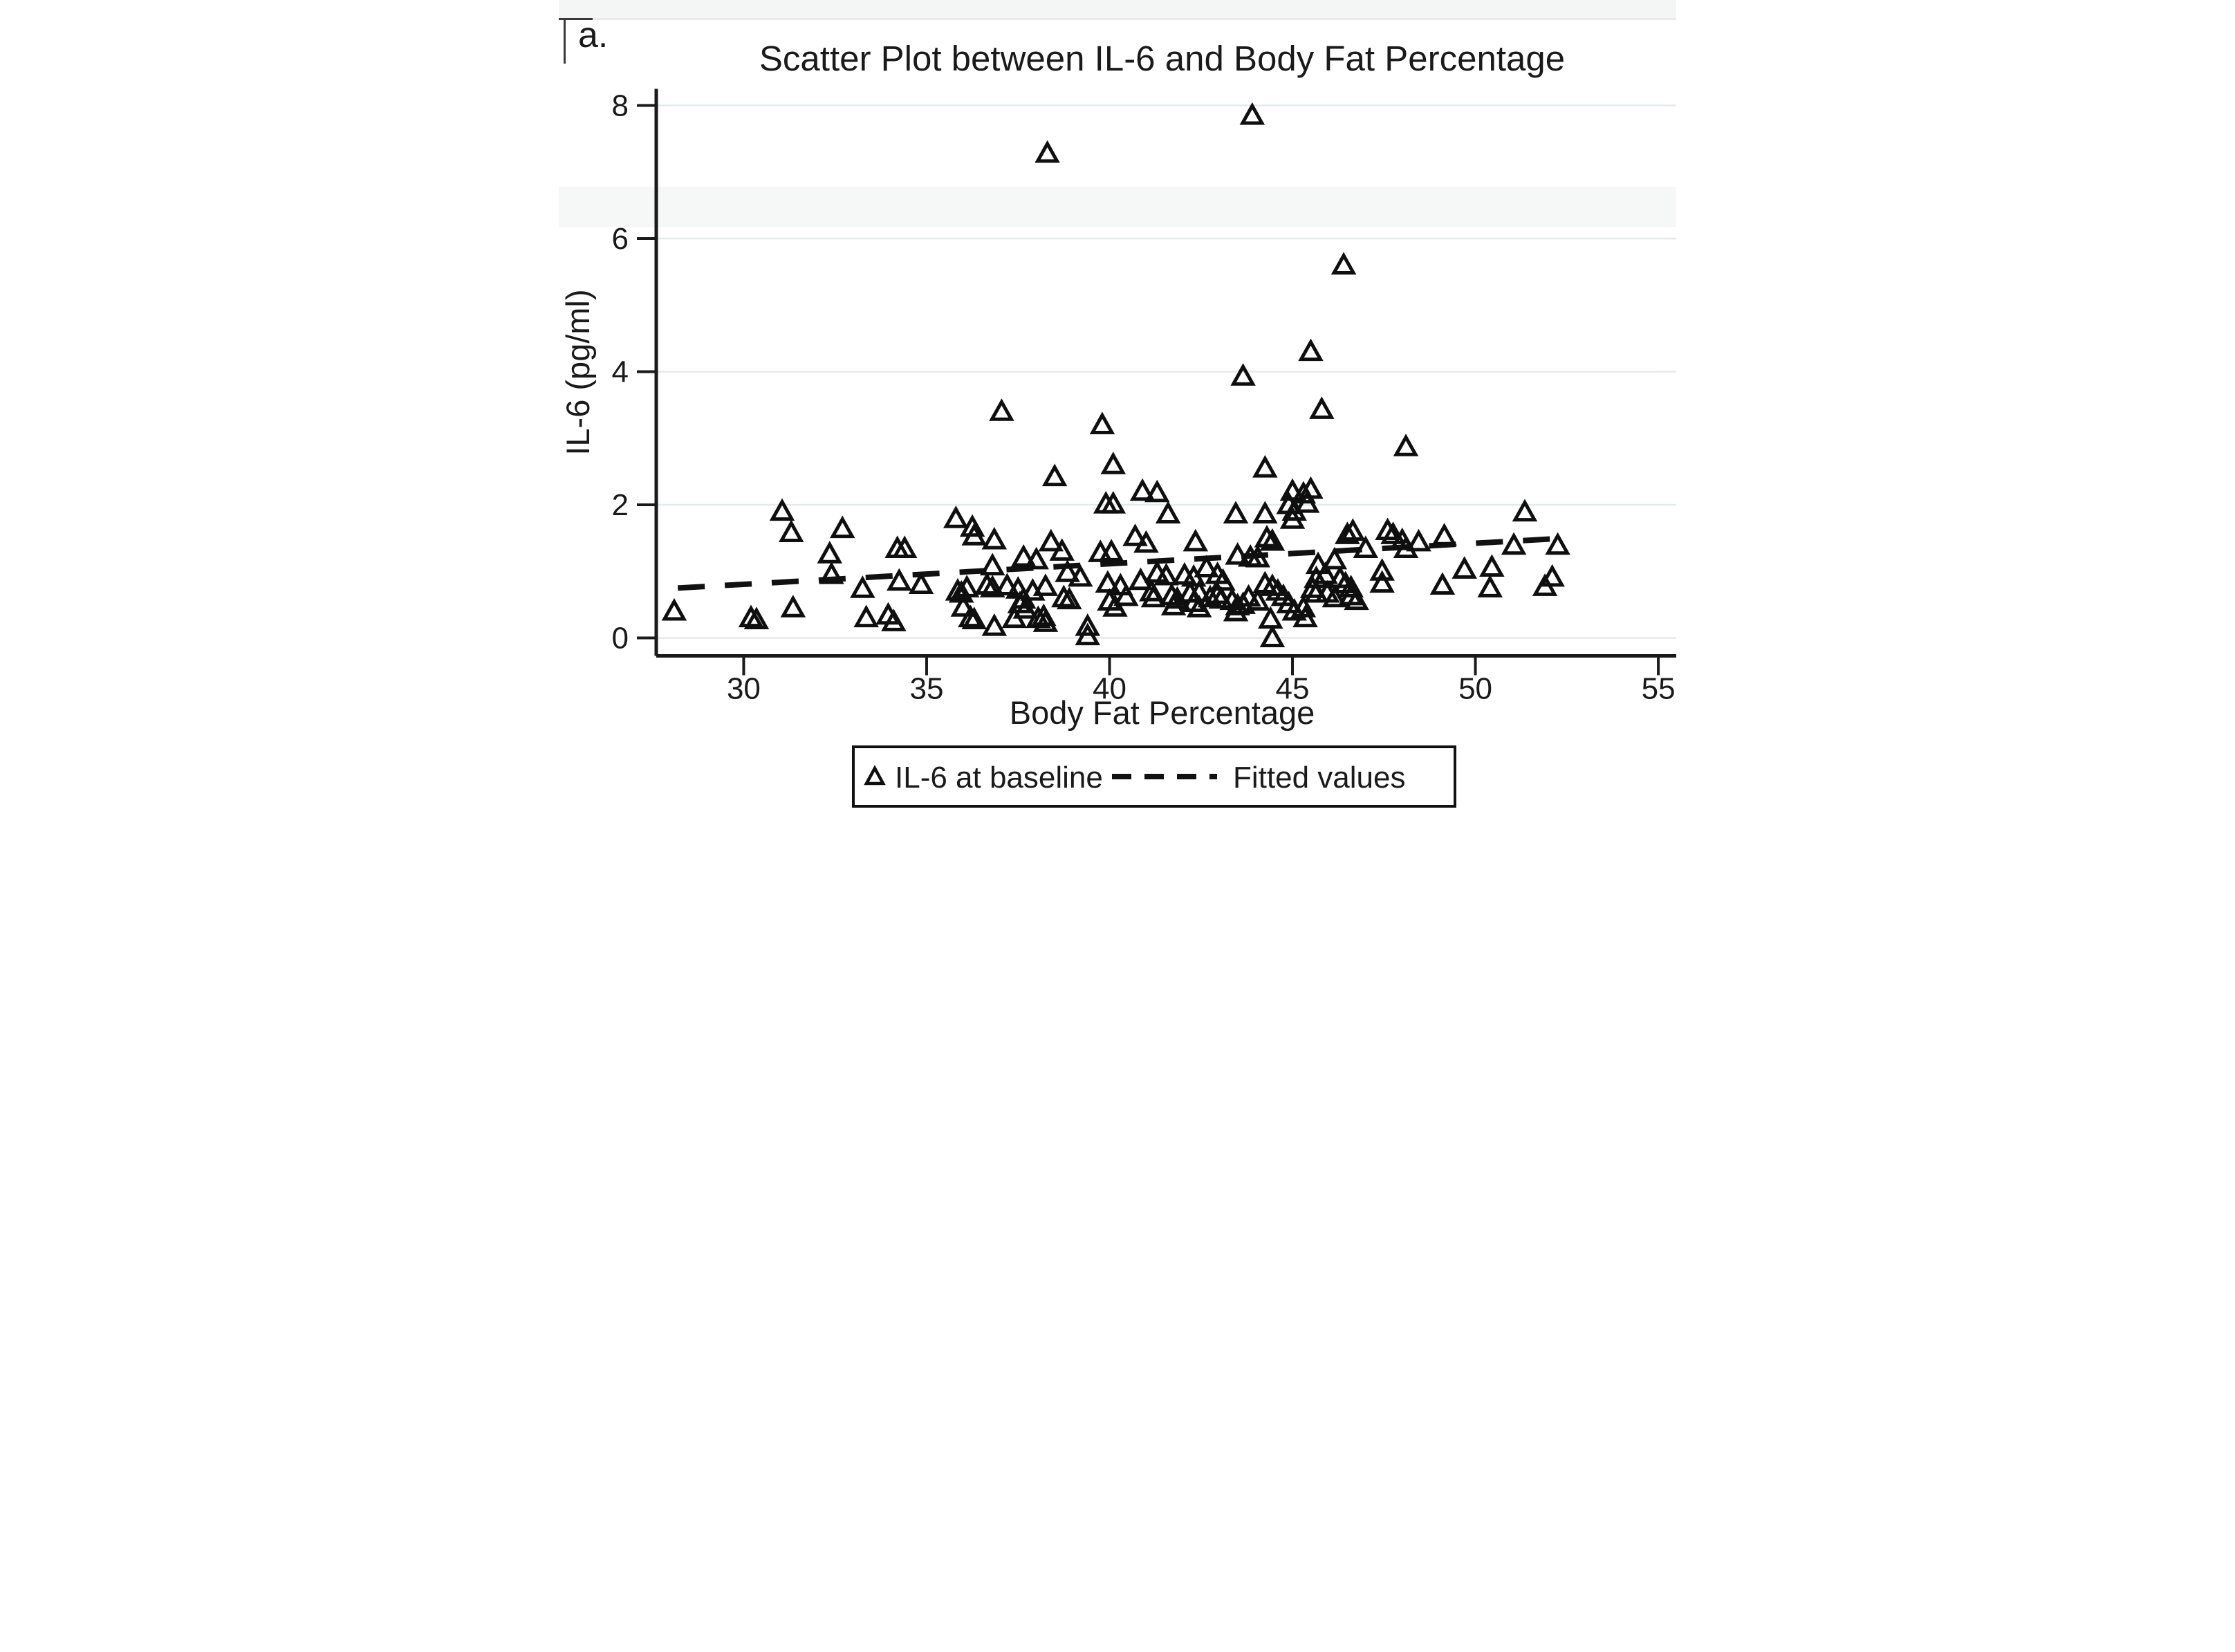 The width and height of the screenshot is (2235, 1652). I want to click on faint-band, so click(1117, 207).